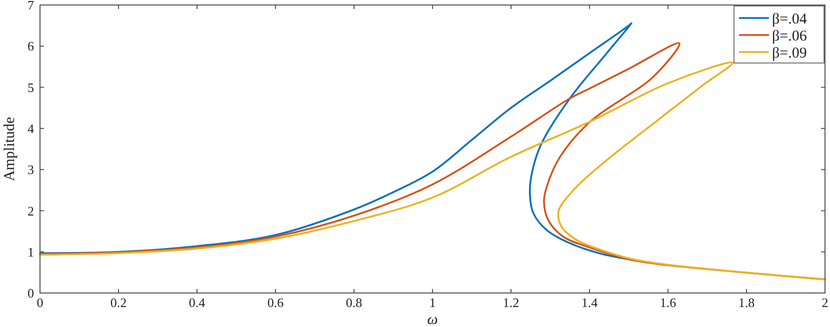  What do you see at coordinates (354, 302) in the screenshot?
I see `x-tick-label: 0.8` at bounding box center [354, 302].